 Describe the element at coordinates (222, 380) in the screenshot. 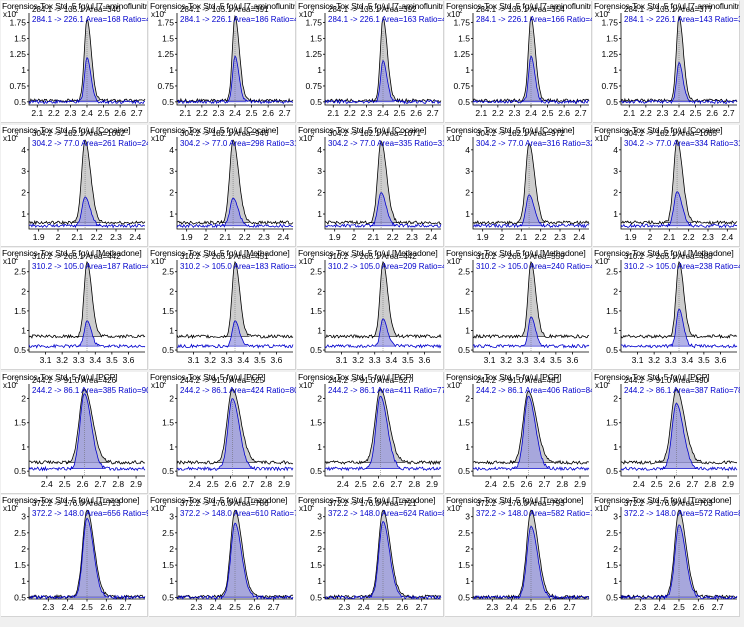

I see `transition-label-quantifier: 244.2 -> 91.0 Area=525` at that location.